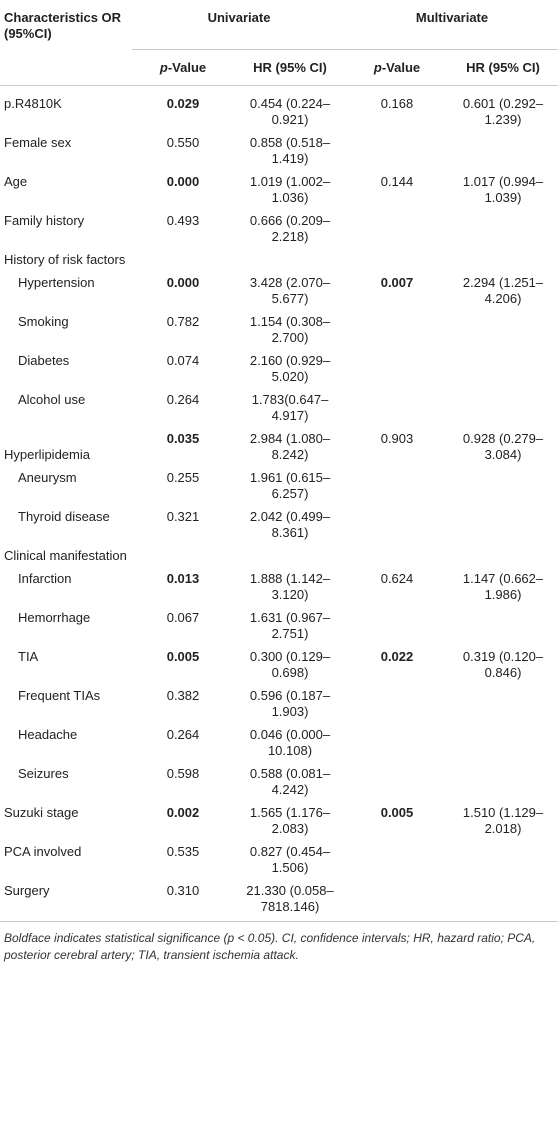  Describe the element at coordinates (183, 890) in the screenshot. I see `p-value: 0.310` at that location.